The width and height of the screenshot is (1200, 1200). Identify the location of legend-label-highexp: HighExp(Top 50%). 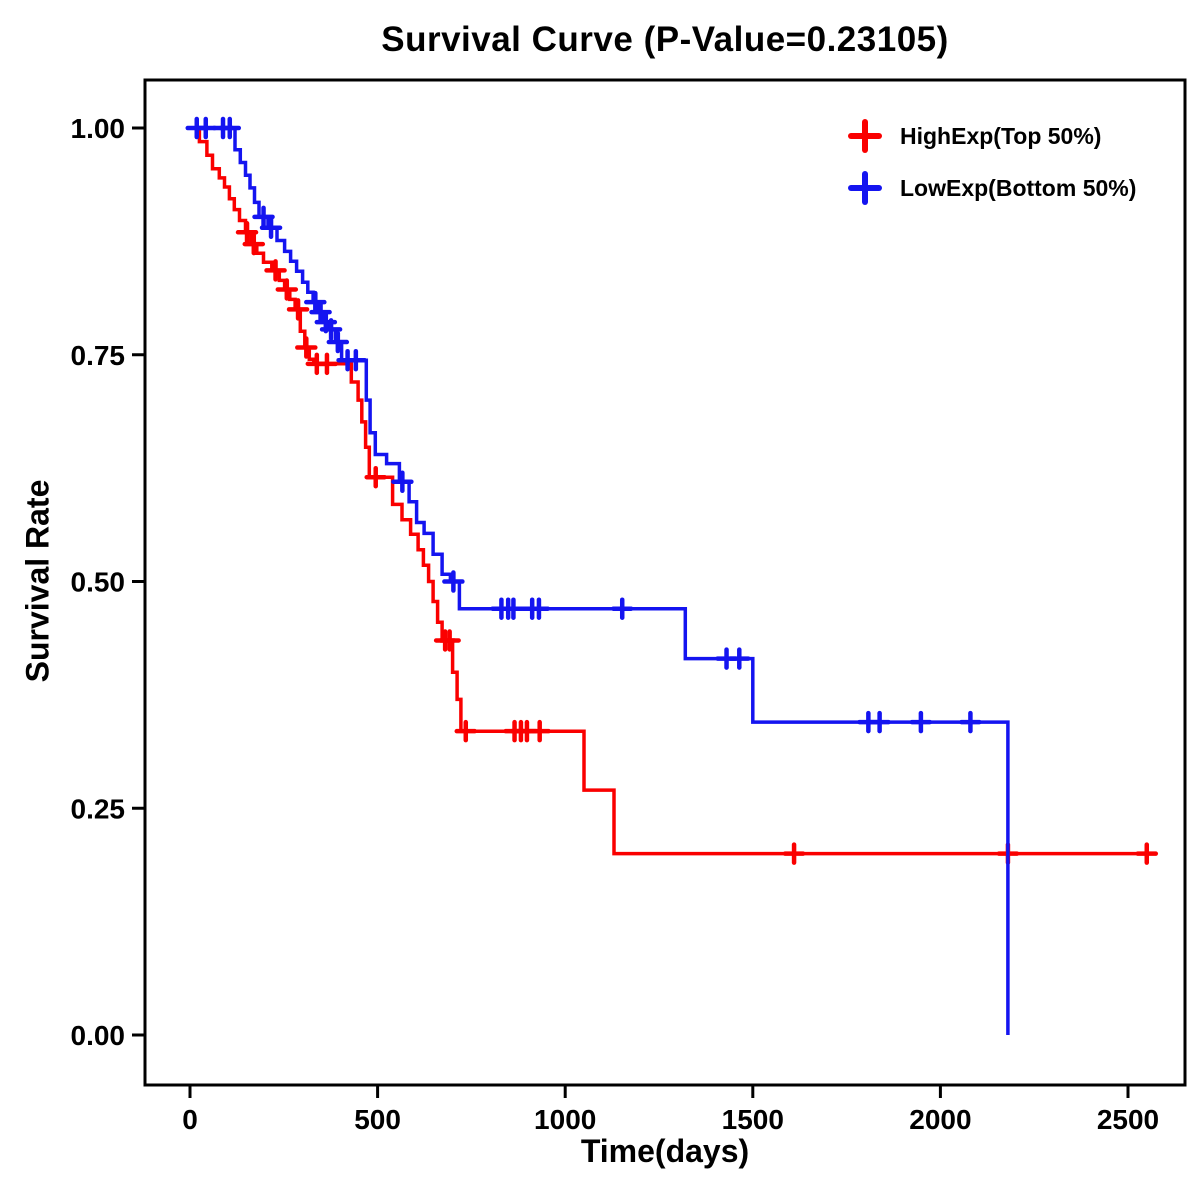
(1001, 135).